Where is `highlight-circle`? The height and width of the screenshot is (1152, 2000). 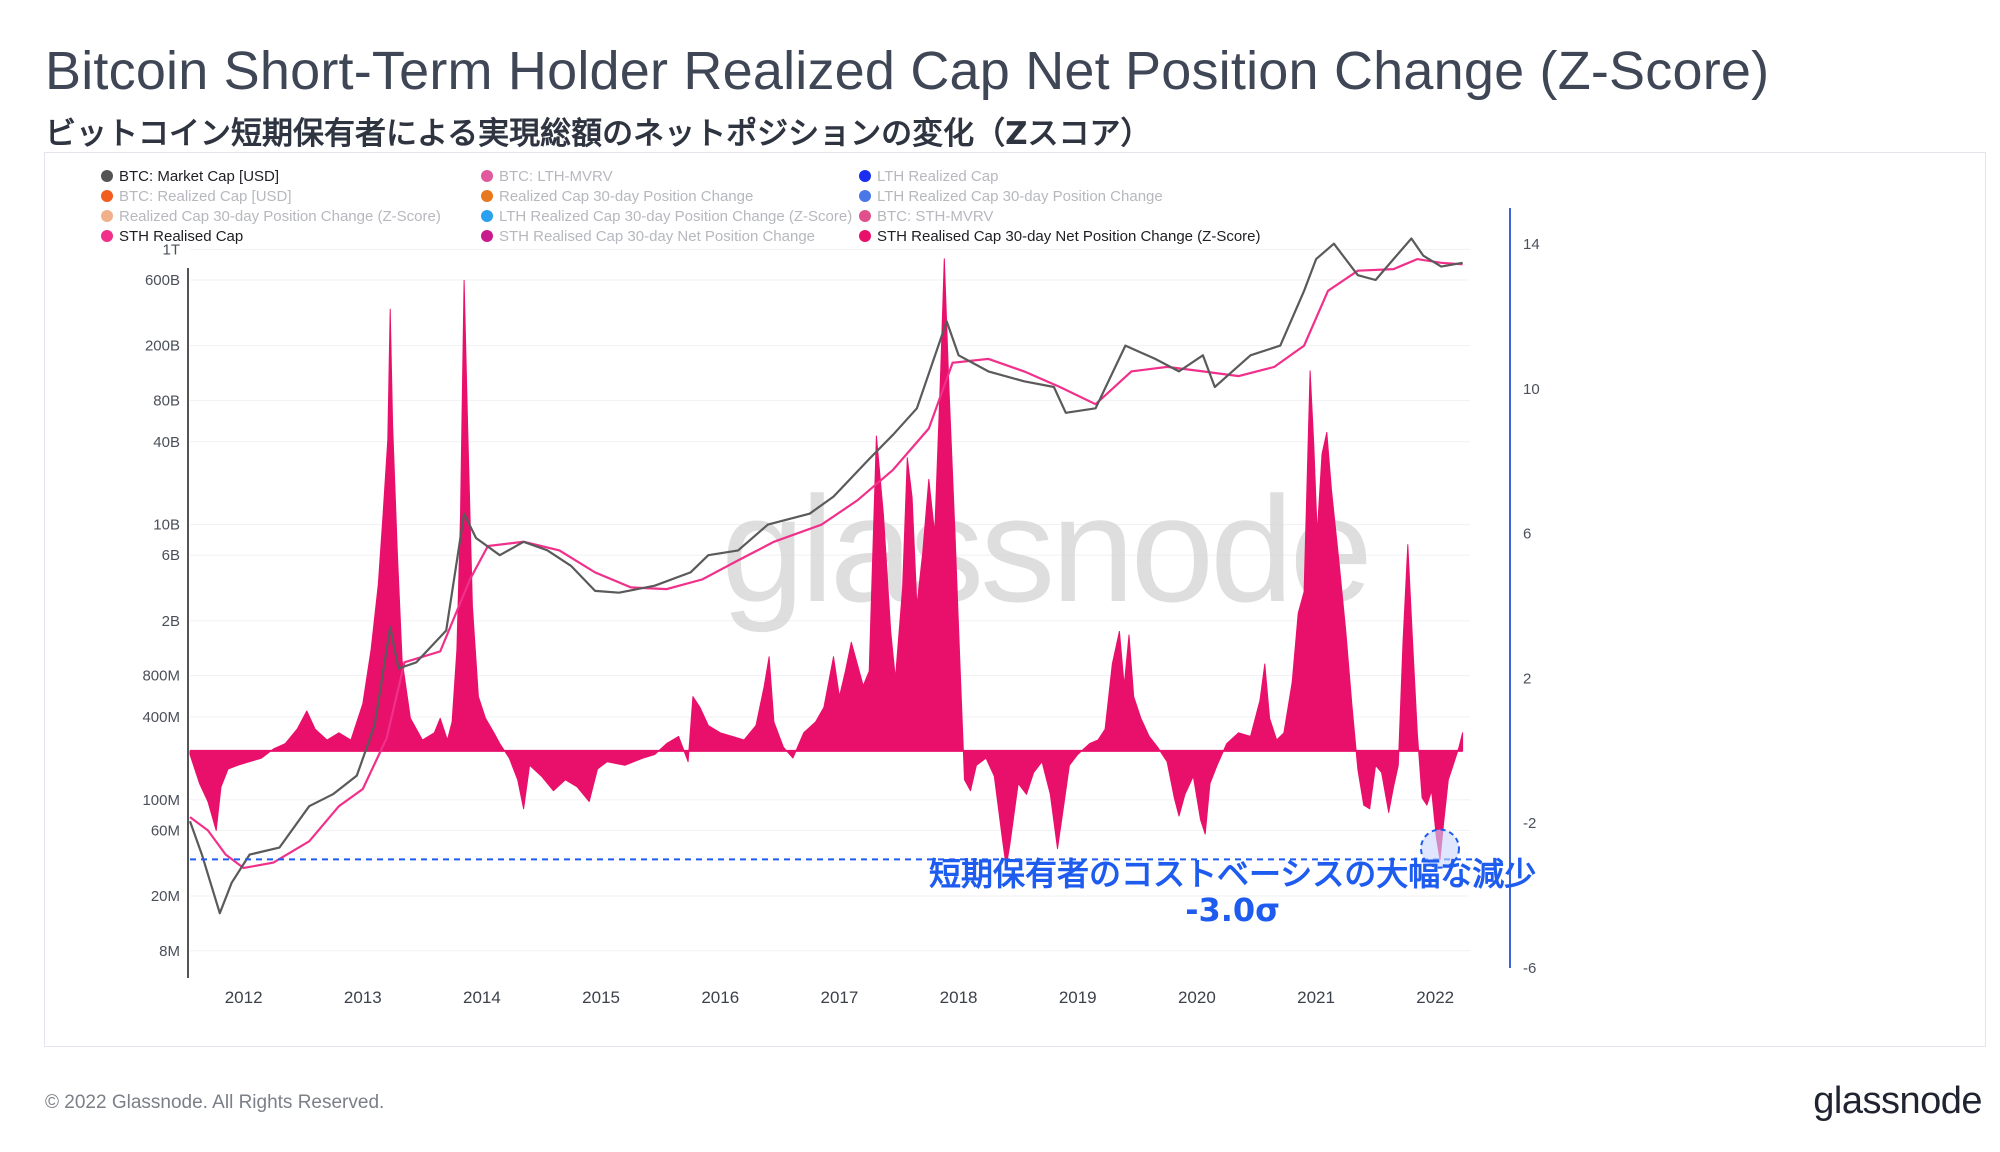
highlight-circle is located at coordinates (1439, 848).